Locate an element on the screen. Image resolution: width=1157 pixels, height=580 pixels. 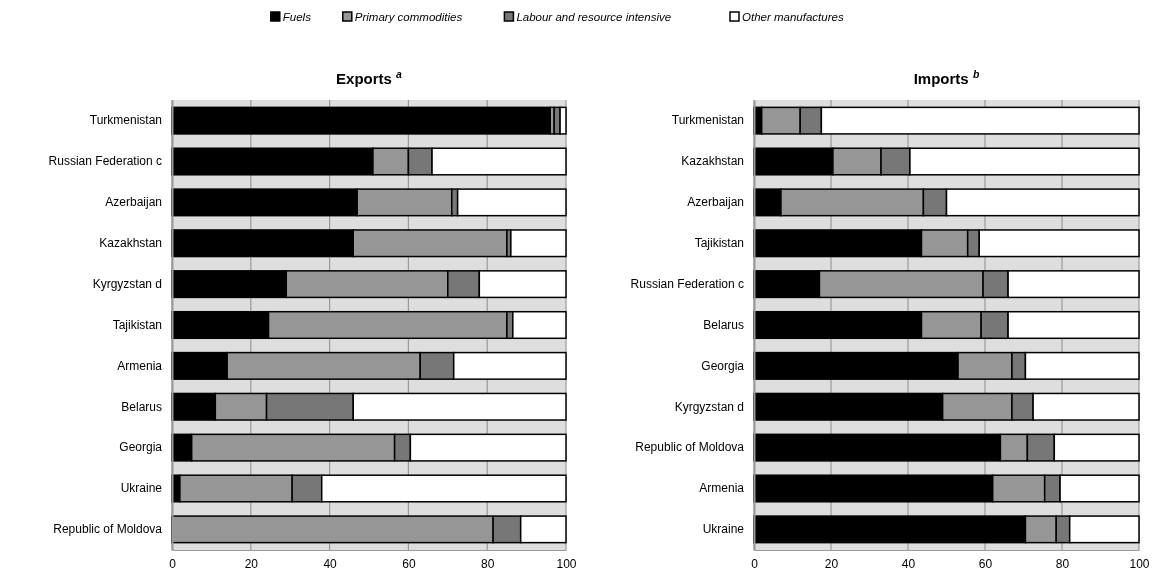
legend-label: Other manufactures is located at coordinates (793, 17).